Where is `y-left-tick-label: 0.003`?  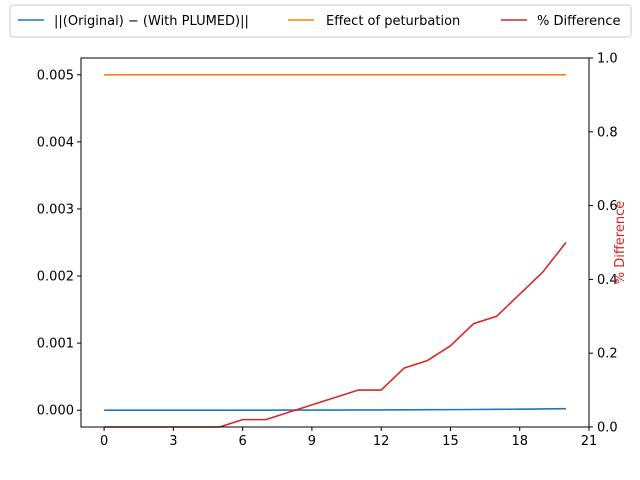 y-left-tick-label: 0.003 is located at coordinates (55, 209).